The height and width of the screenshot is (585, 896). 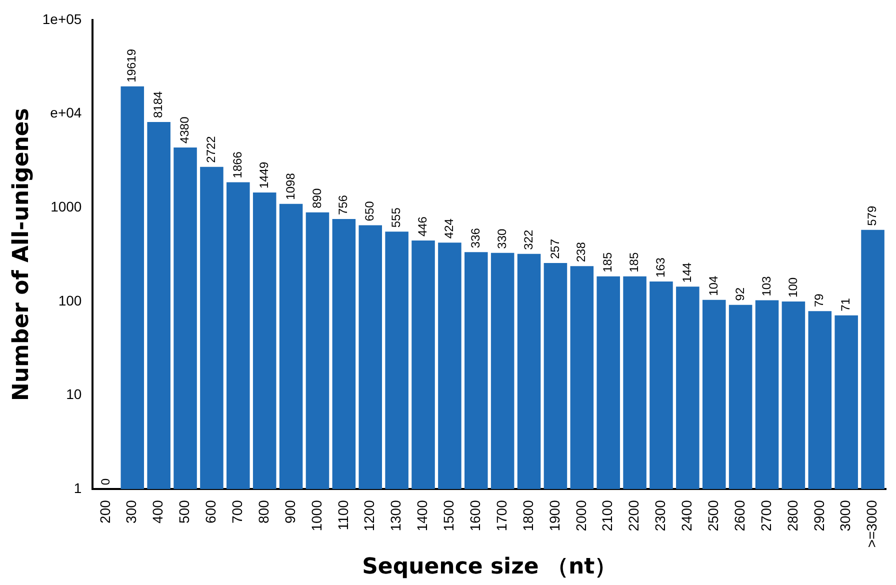 What do you see at coordinates (489, 567) in the screenshot?
I see `x-axis-title: Sequence size （nt）` at bounding box center [489, 567].